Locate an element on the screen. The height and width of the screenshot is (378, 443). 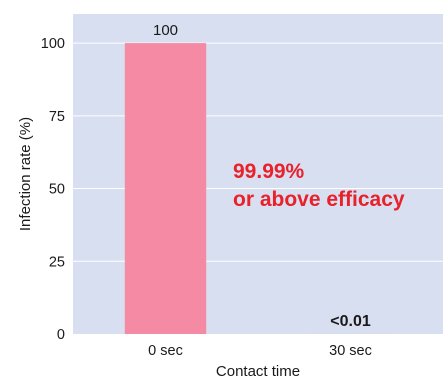
x-tick-label: 0 sec is located at coordinates (165, 351).